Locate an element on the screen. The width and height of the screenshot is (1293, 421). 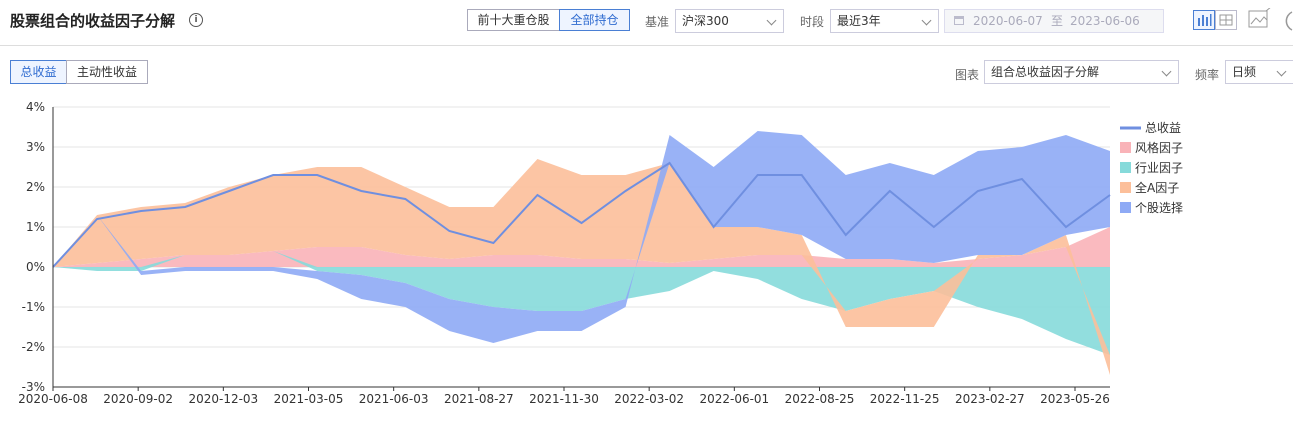
date-range-input: 2020-06-07 至 2023-06-06 is located at coordinates (1054, 21).